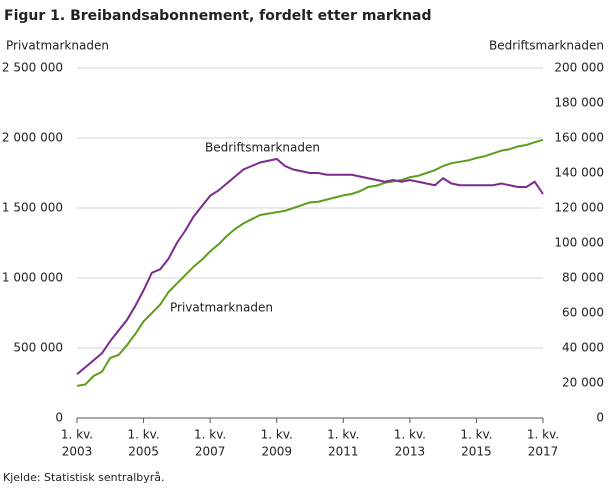  What do you see at coordinates (32, 278) in the screenshot?
I see `y-tick-label: 1 000 000` at bounding box center [32, 278].